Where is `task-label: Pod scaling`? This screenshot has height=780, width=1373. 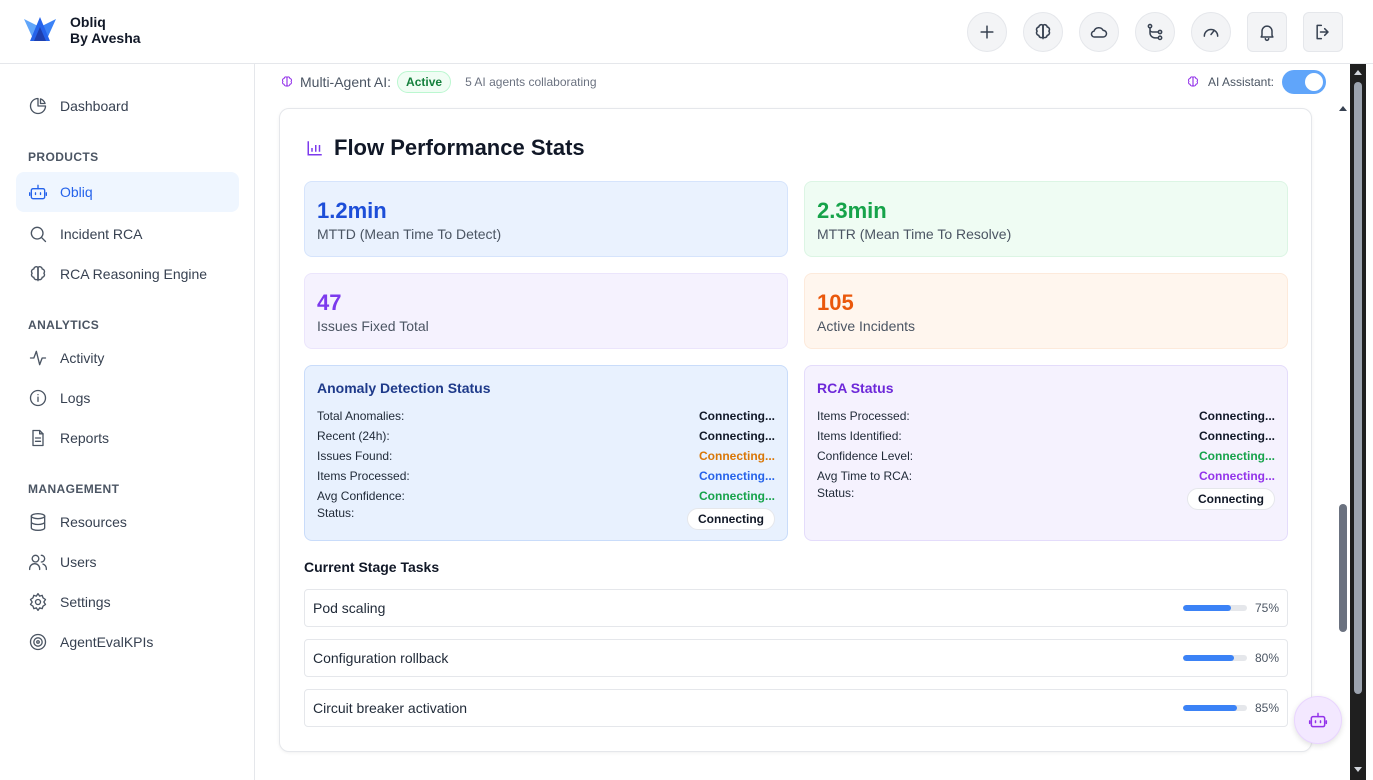 task-label: Pod scaling is located at coordinates (349, 608).